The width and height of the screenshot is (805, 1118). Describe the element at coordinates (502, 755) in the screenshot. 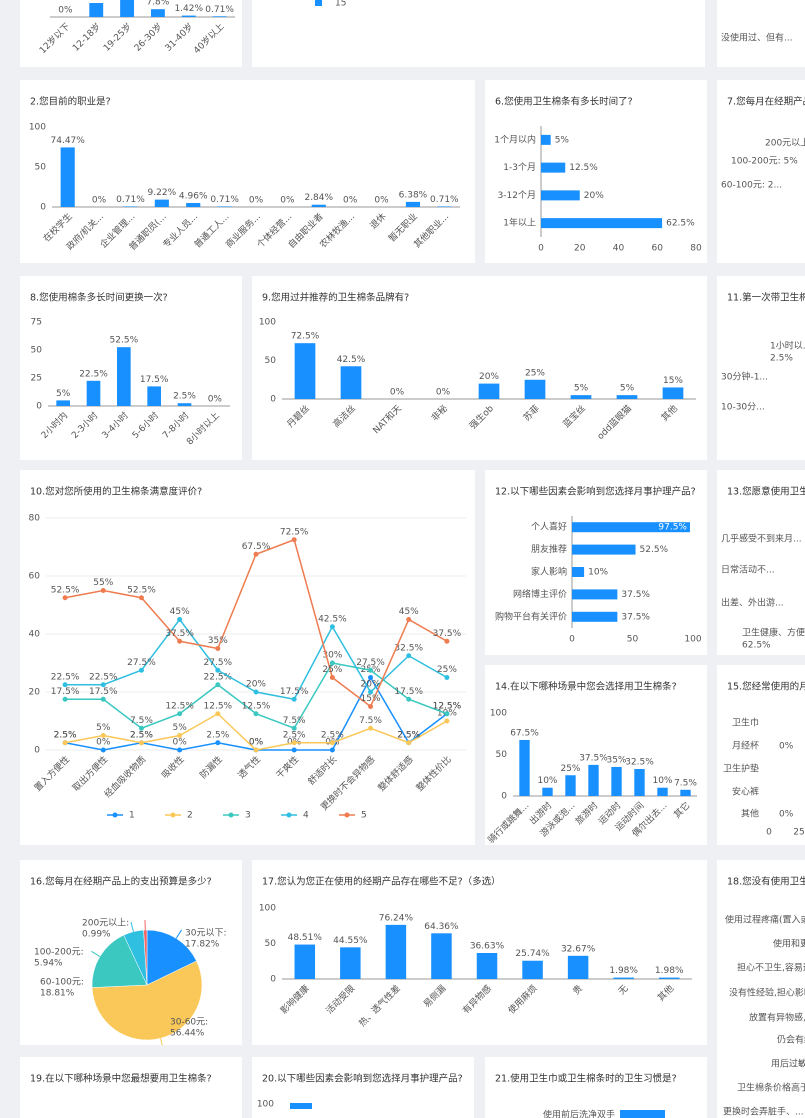

I see `y-tick-label: 50` at that location.